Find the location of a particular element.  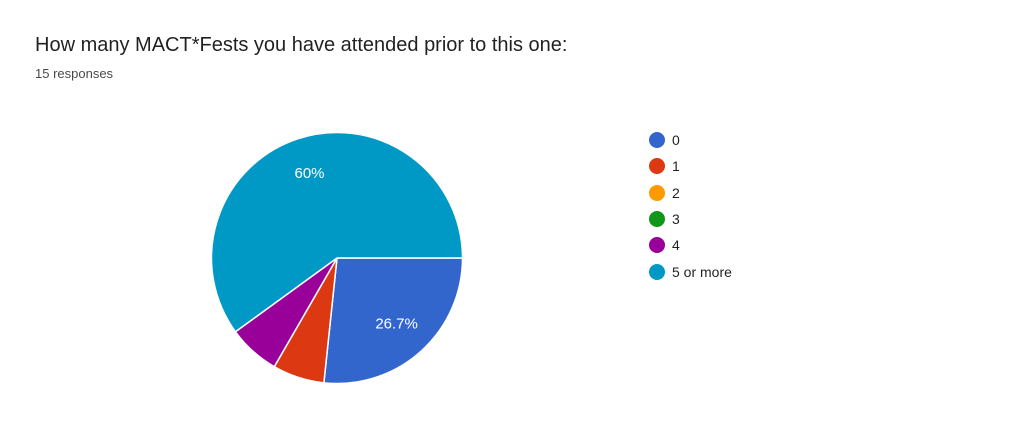

legend-item: 1 is located at coordinates (690, 166).